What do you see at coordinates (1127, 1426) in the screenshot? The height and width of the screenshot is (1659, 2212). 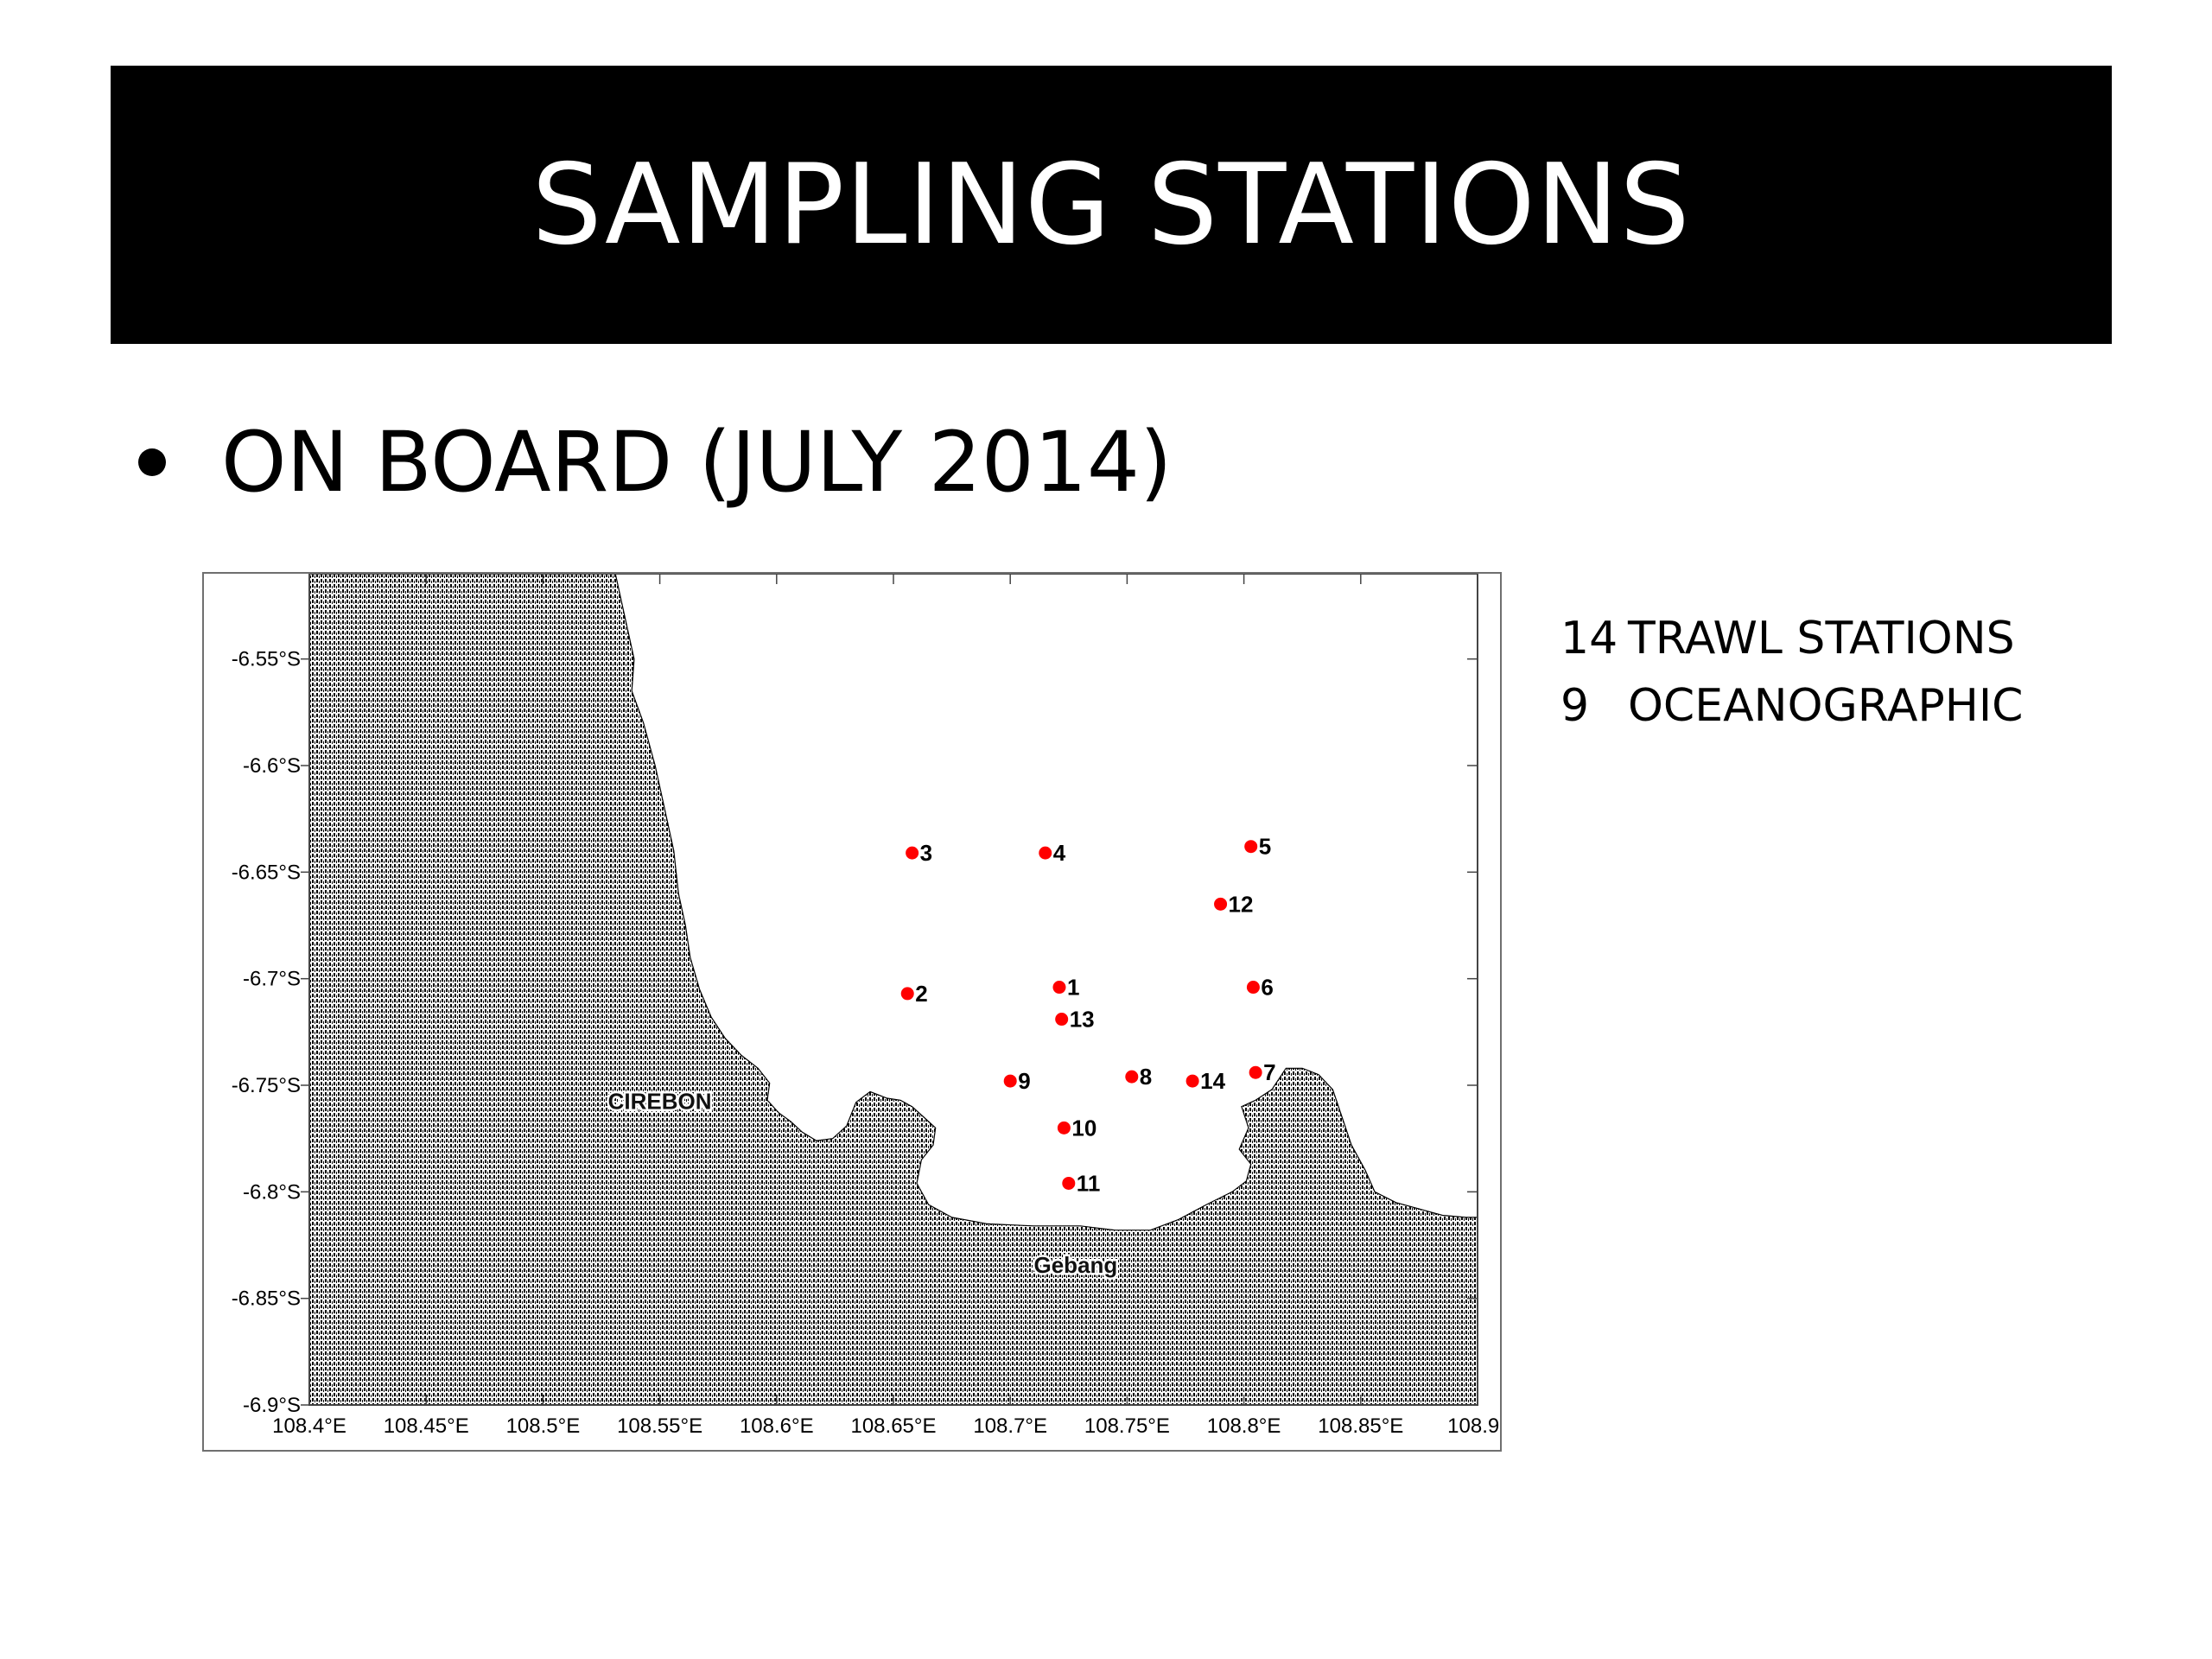 I see `x-tick-label: 108.75°E` at bounding box center [1127, 1426].